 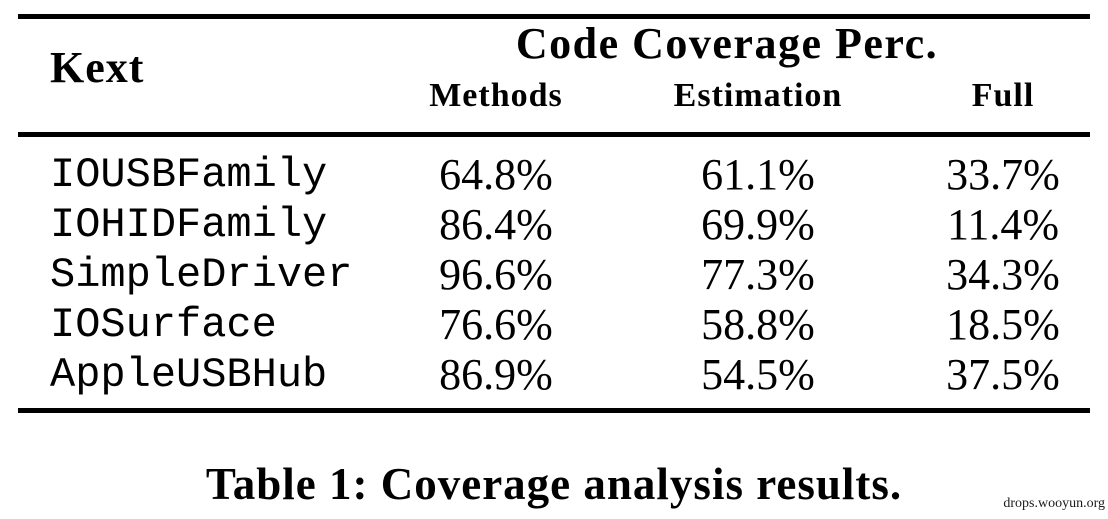 I want to click on full-value-cell: 37.5%, so click(x=1003, y=374).